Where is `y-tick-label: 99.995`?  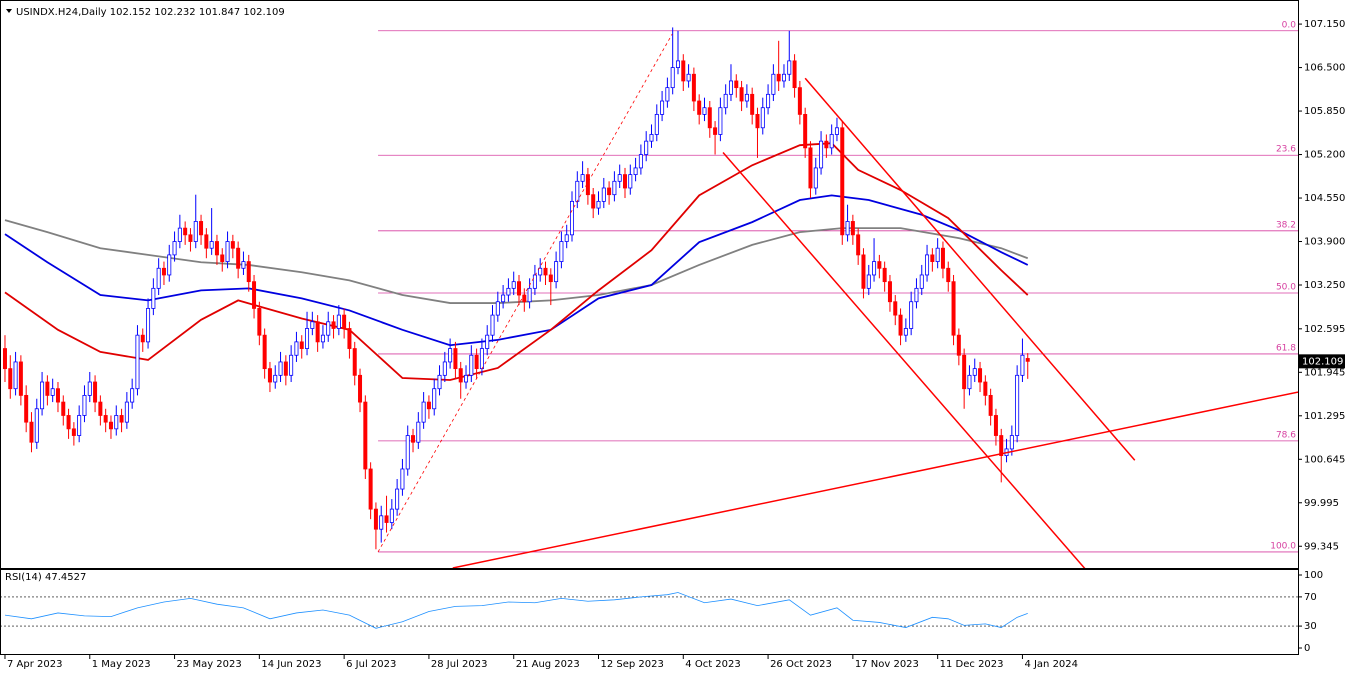 y-tick-label: 99.995 is located at coordinates (1321, 503).